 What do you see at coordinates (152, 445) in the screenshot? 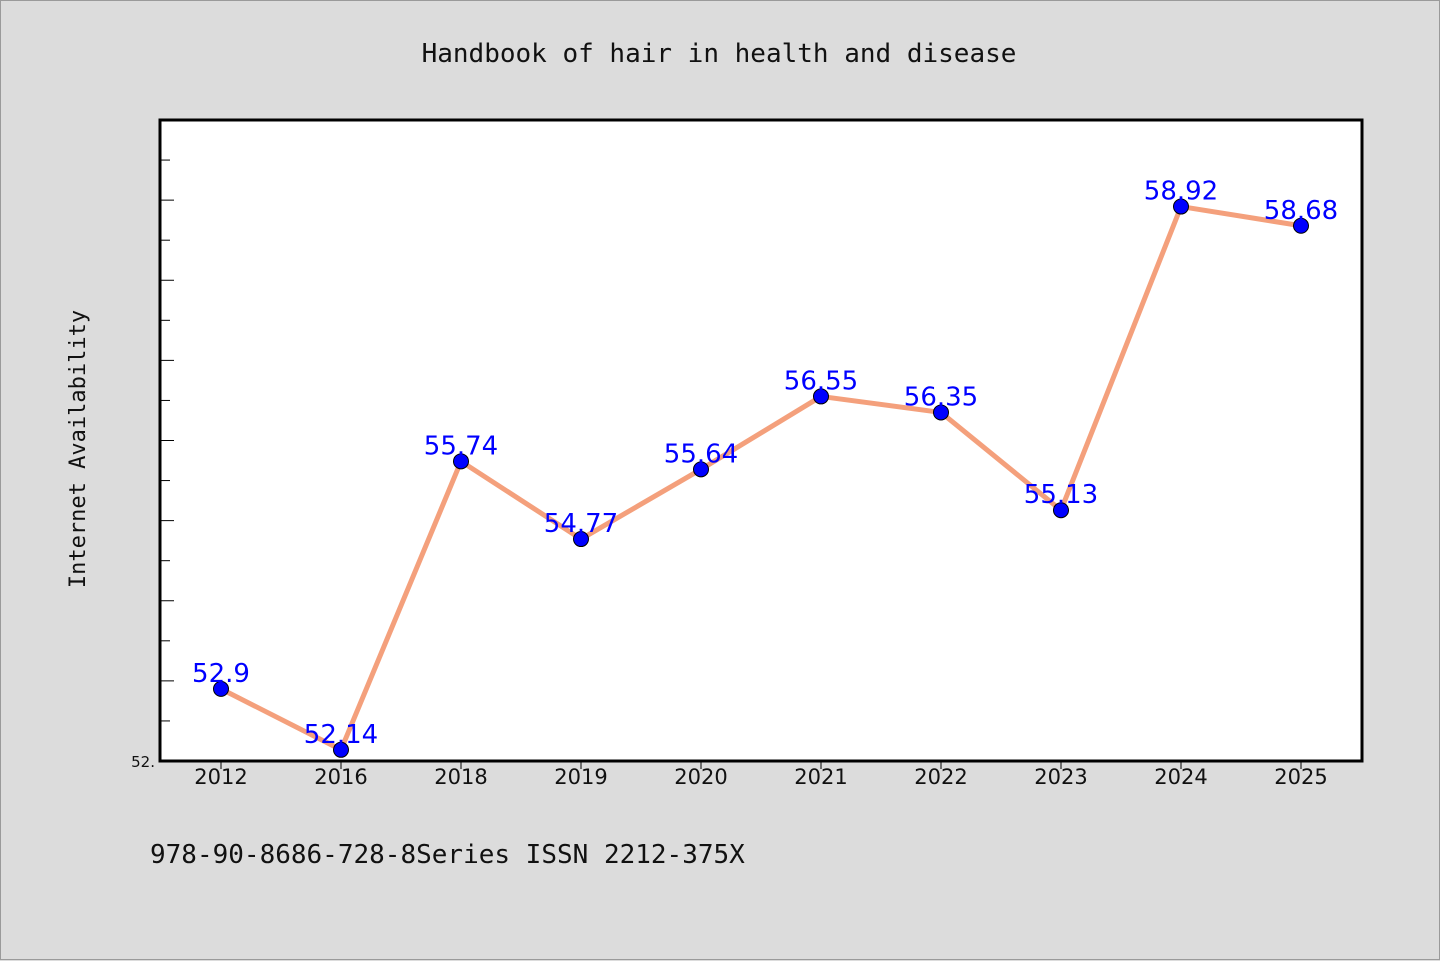
I see `y-axis-ticks: 52.` at bounding box center [152, 445].